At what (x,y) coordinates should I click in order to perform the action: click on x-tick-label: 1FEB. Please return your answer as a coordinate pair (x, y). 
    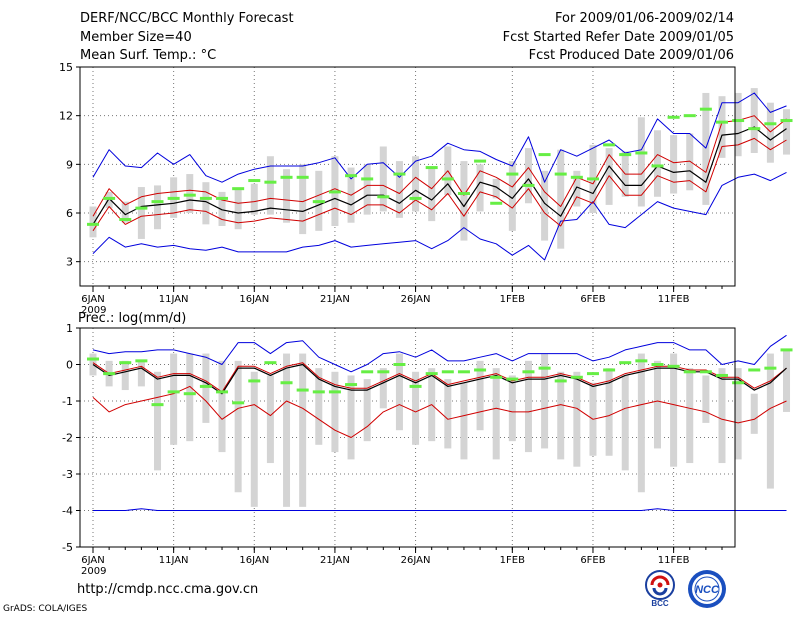
    Looking at the image, I should click on (512, 560).